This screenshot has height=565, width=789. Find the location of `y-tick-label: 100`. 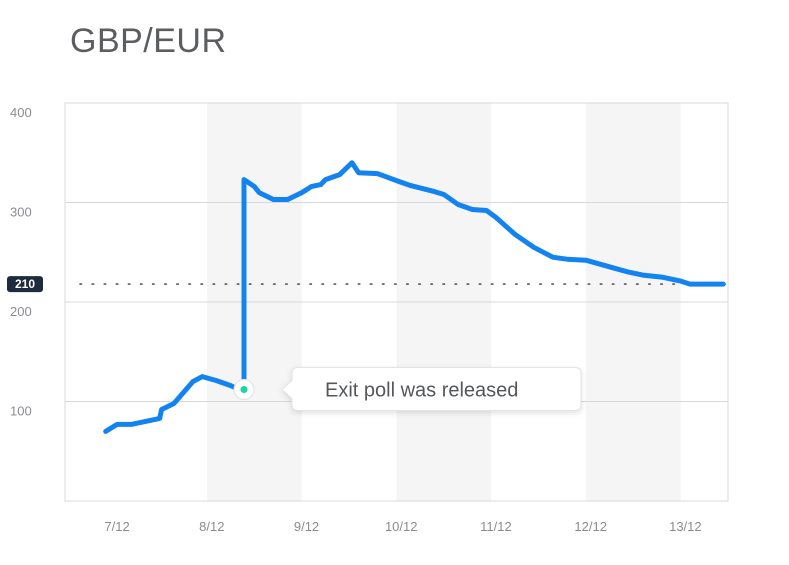

y-tick-label: 100 is located at coordinates (21, 411).